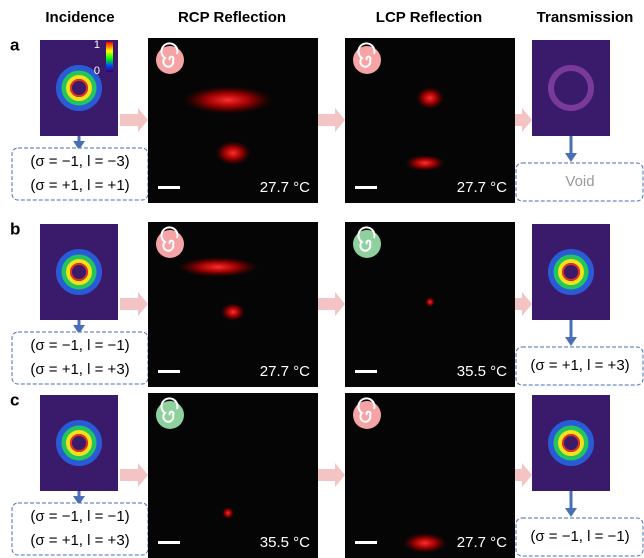 Image resolution: width=644 pixels, height=558 pixels. What do you see at coordinates (14, 399) in the screenshot?
I see `row-label: c` at bounding box center [14, 399].